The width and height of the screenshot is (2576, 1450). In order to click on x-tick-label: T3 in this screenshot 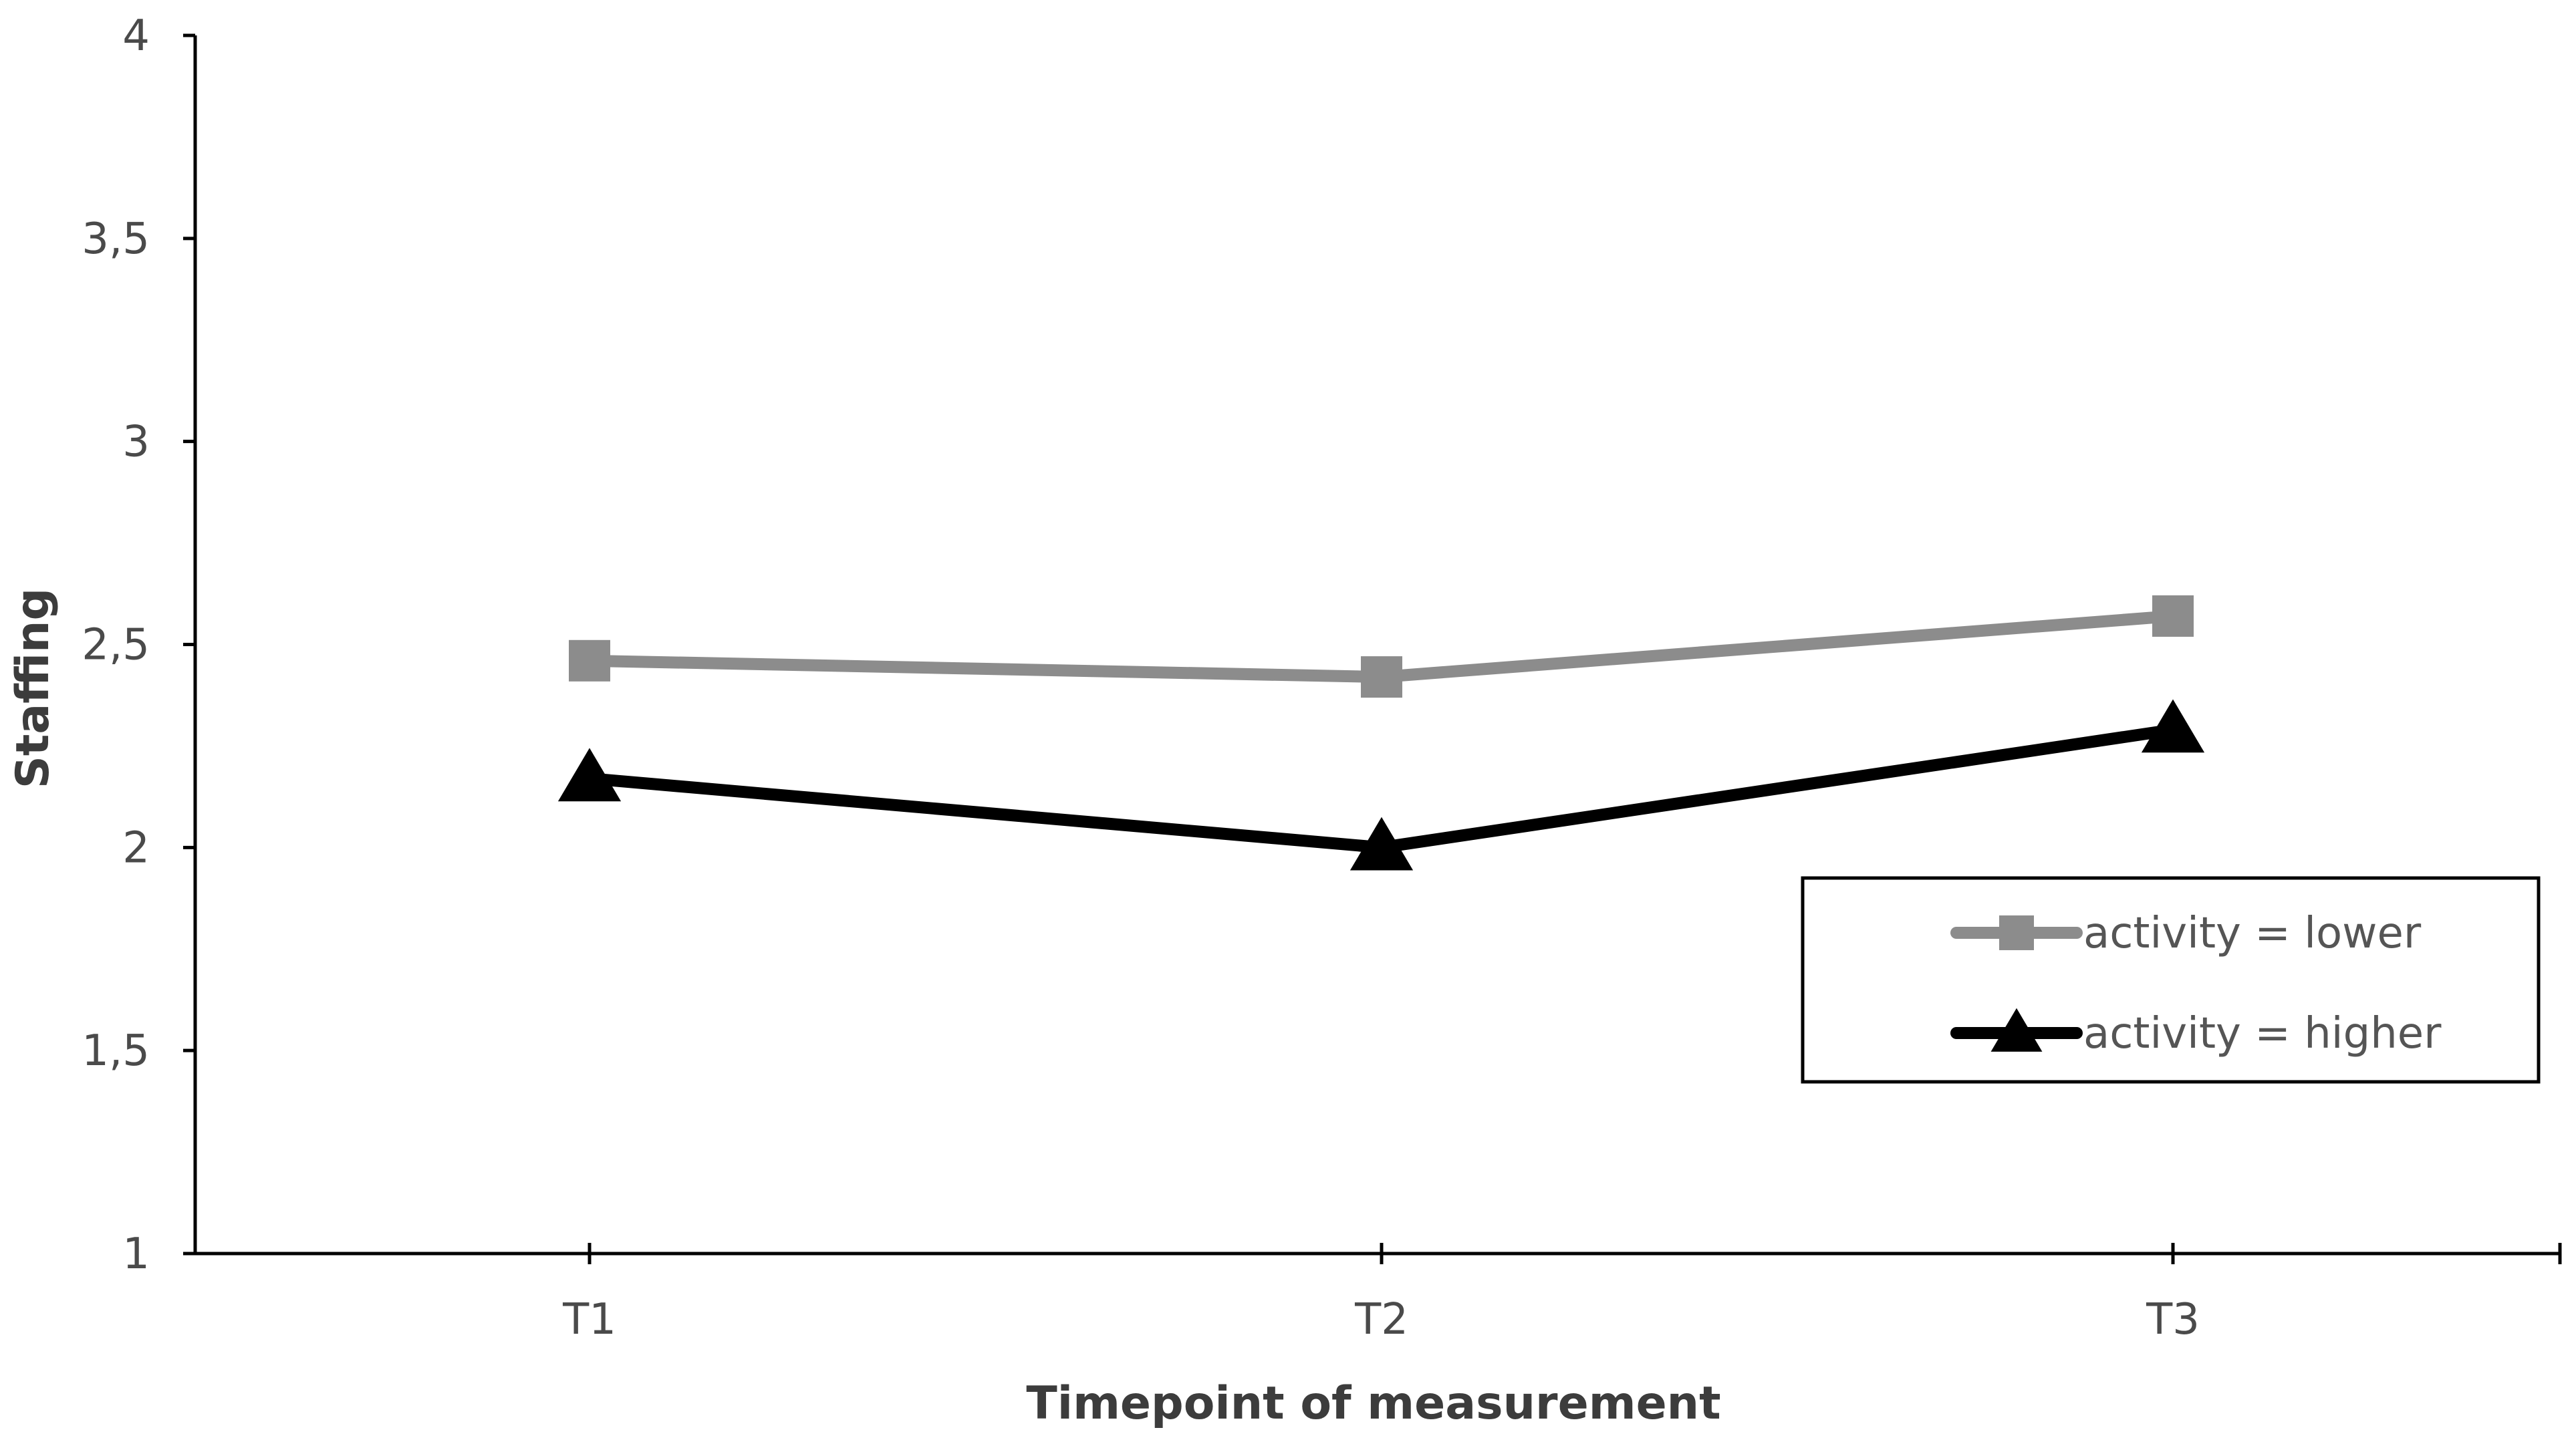, I will do `click(2173, 1319)`.